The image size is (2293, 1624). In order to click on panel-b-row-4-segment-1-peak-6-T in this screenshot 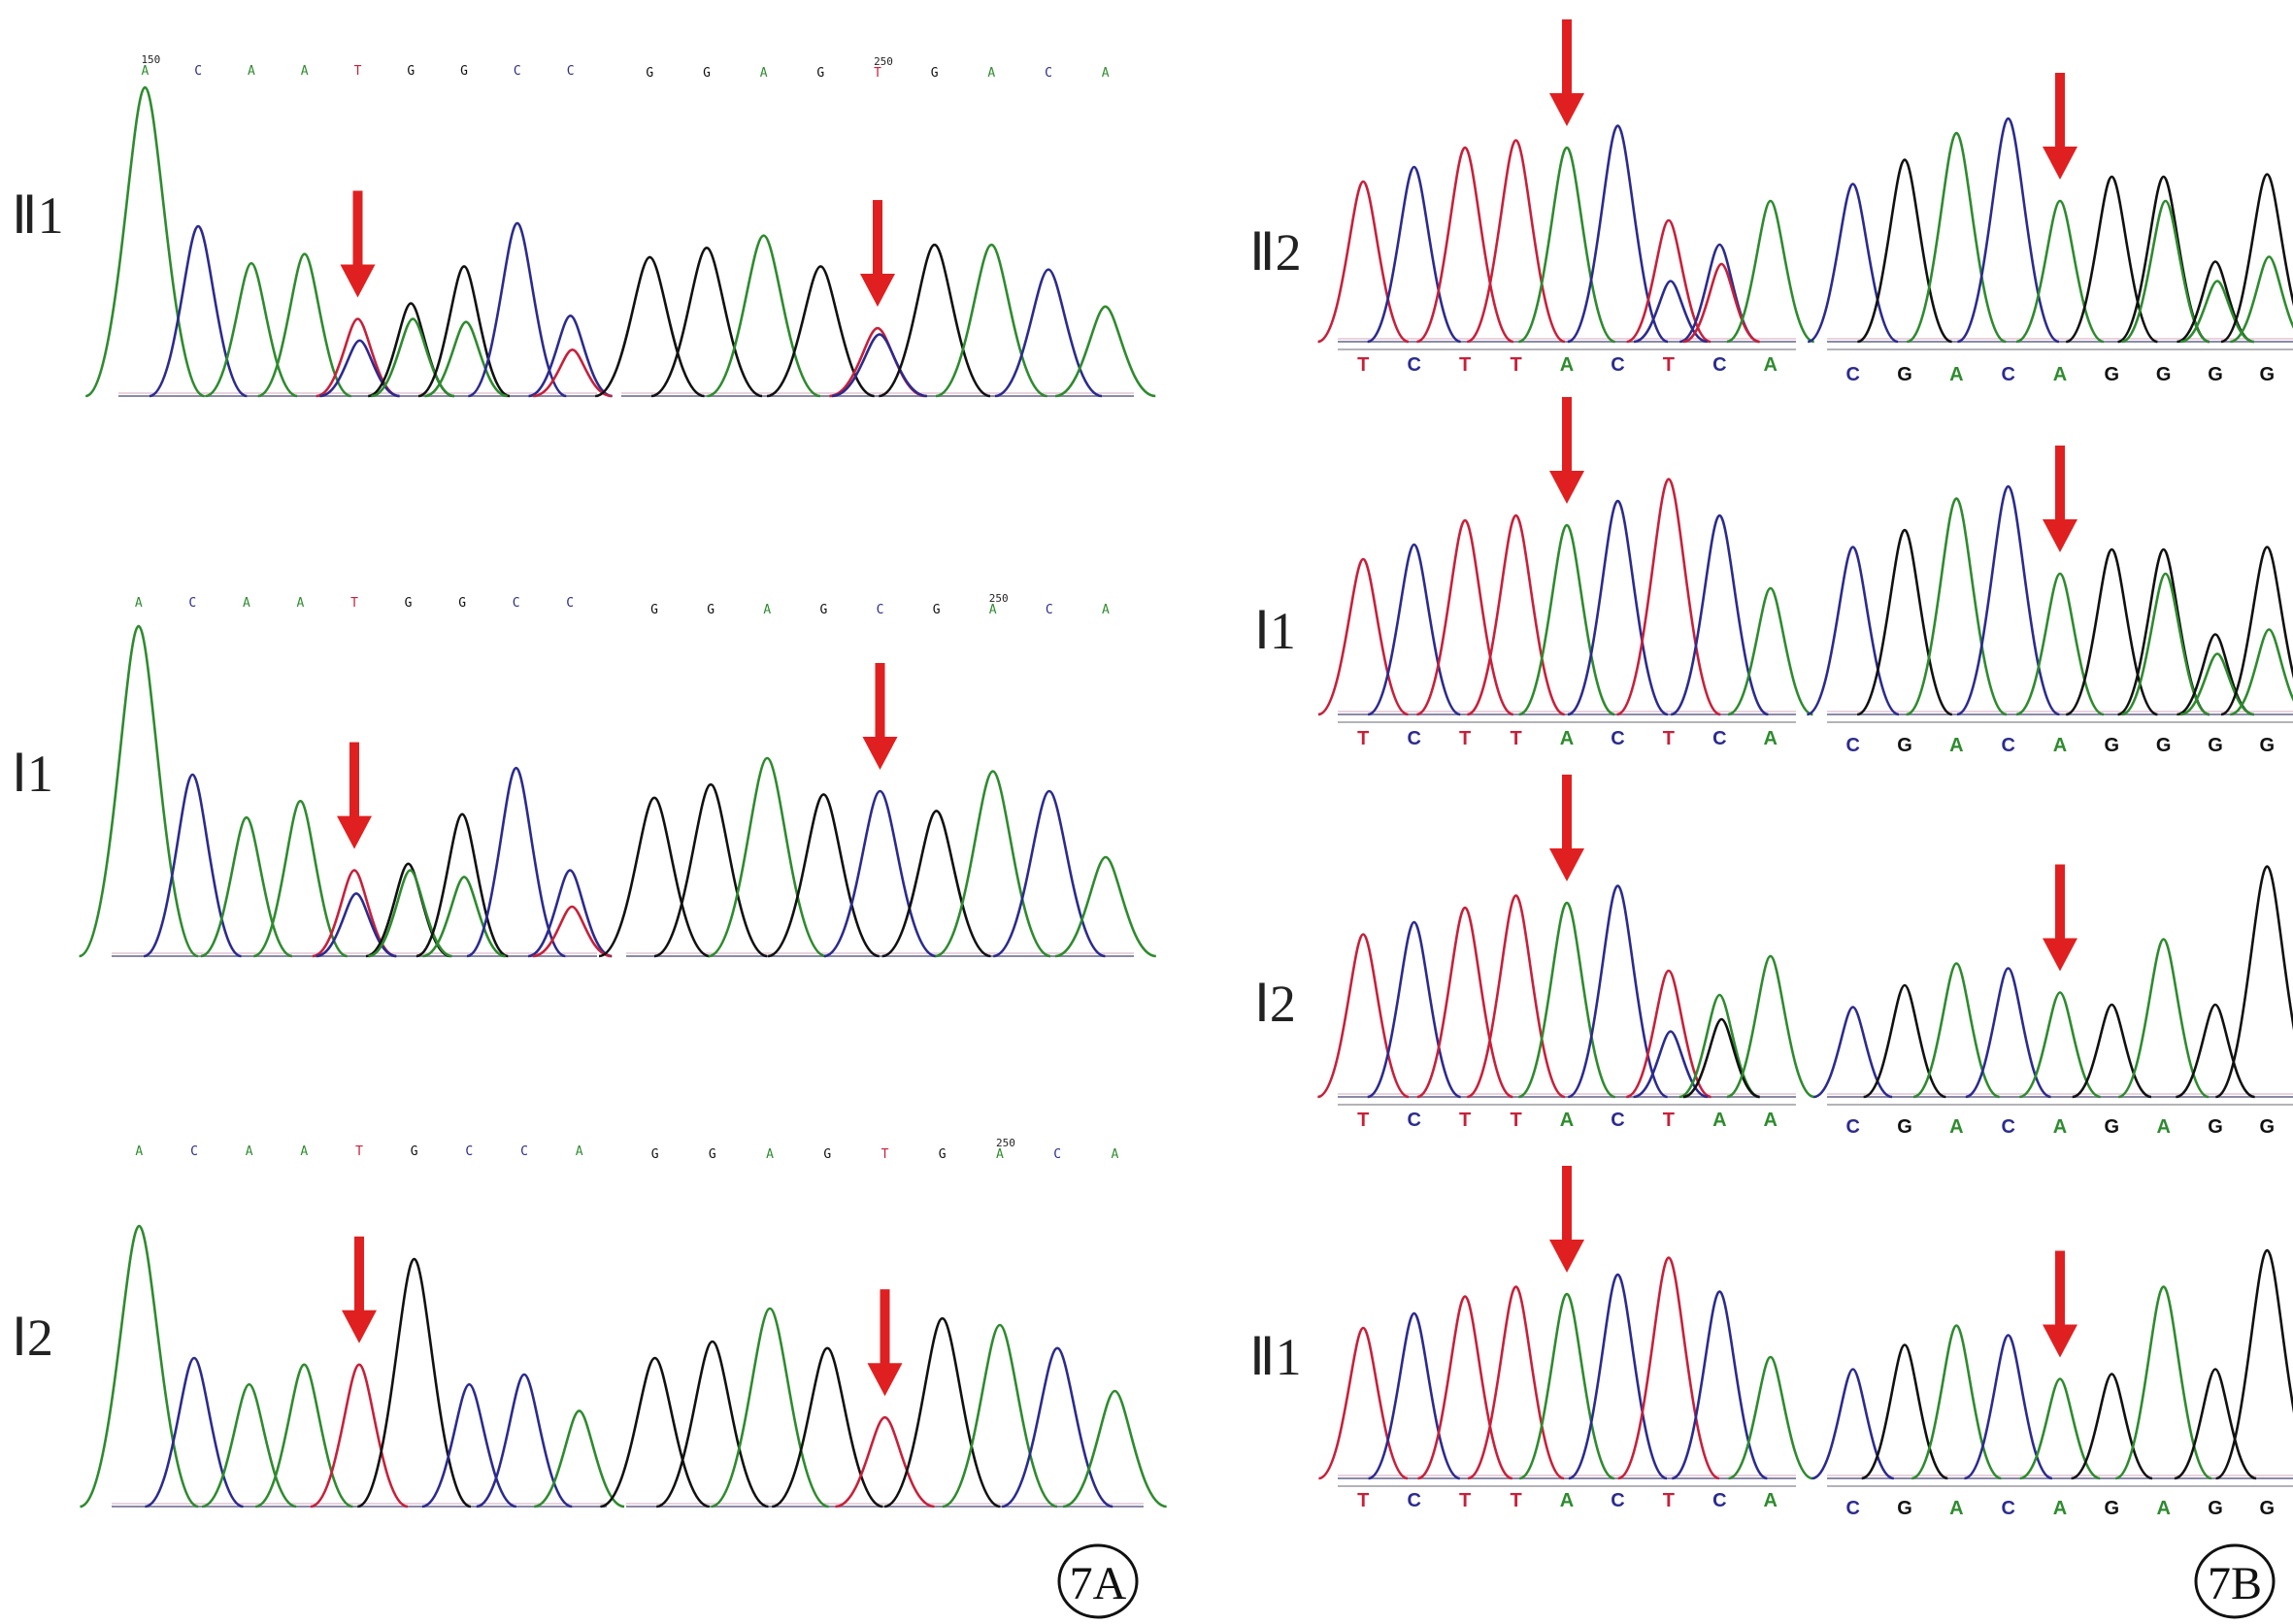, I will do `click(1668, 1368)`.